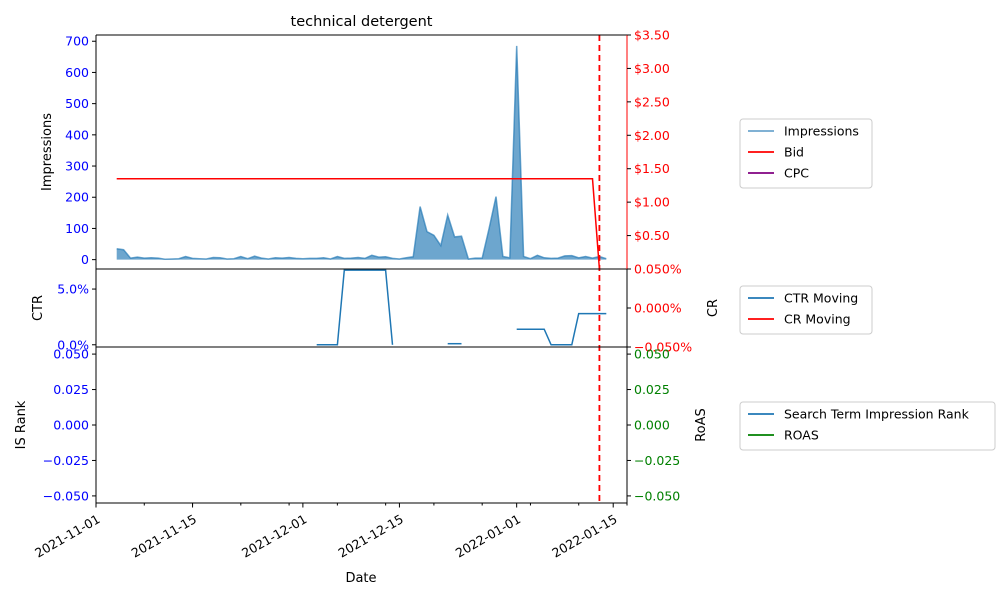 The image size is (1000, 600). Describe the element at coordinates (66, 460) in the screenshot. I see `is-rank-y-tick-label: −0.025` at that location.